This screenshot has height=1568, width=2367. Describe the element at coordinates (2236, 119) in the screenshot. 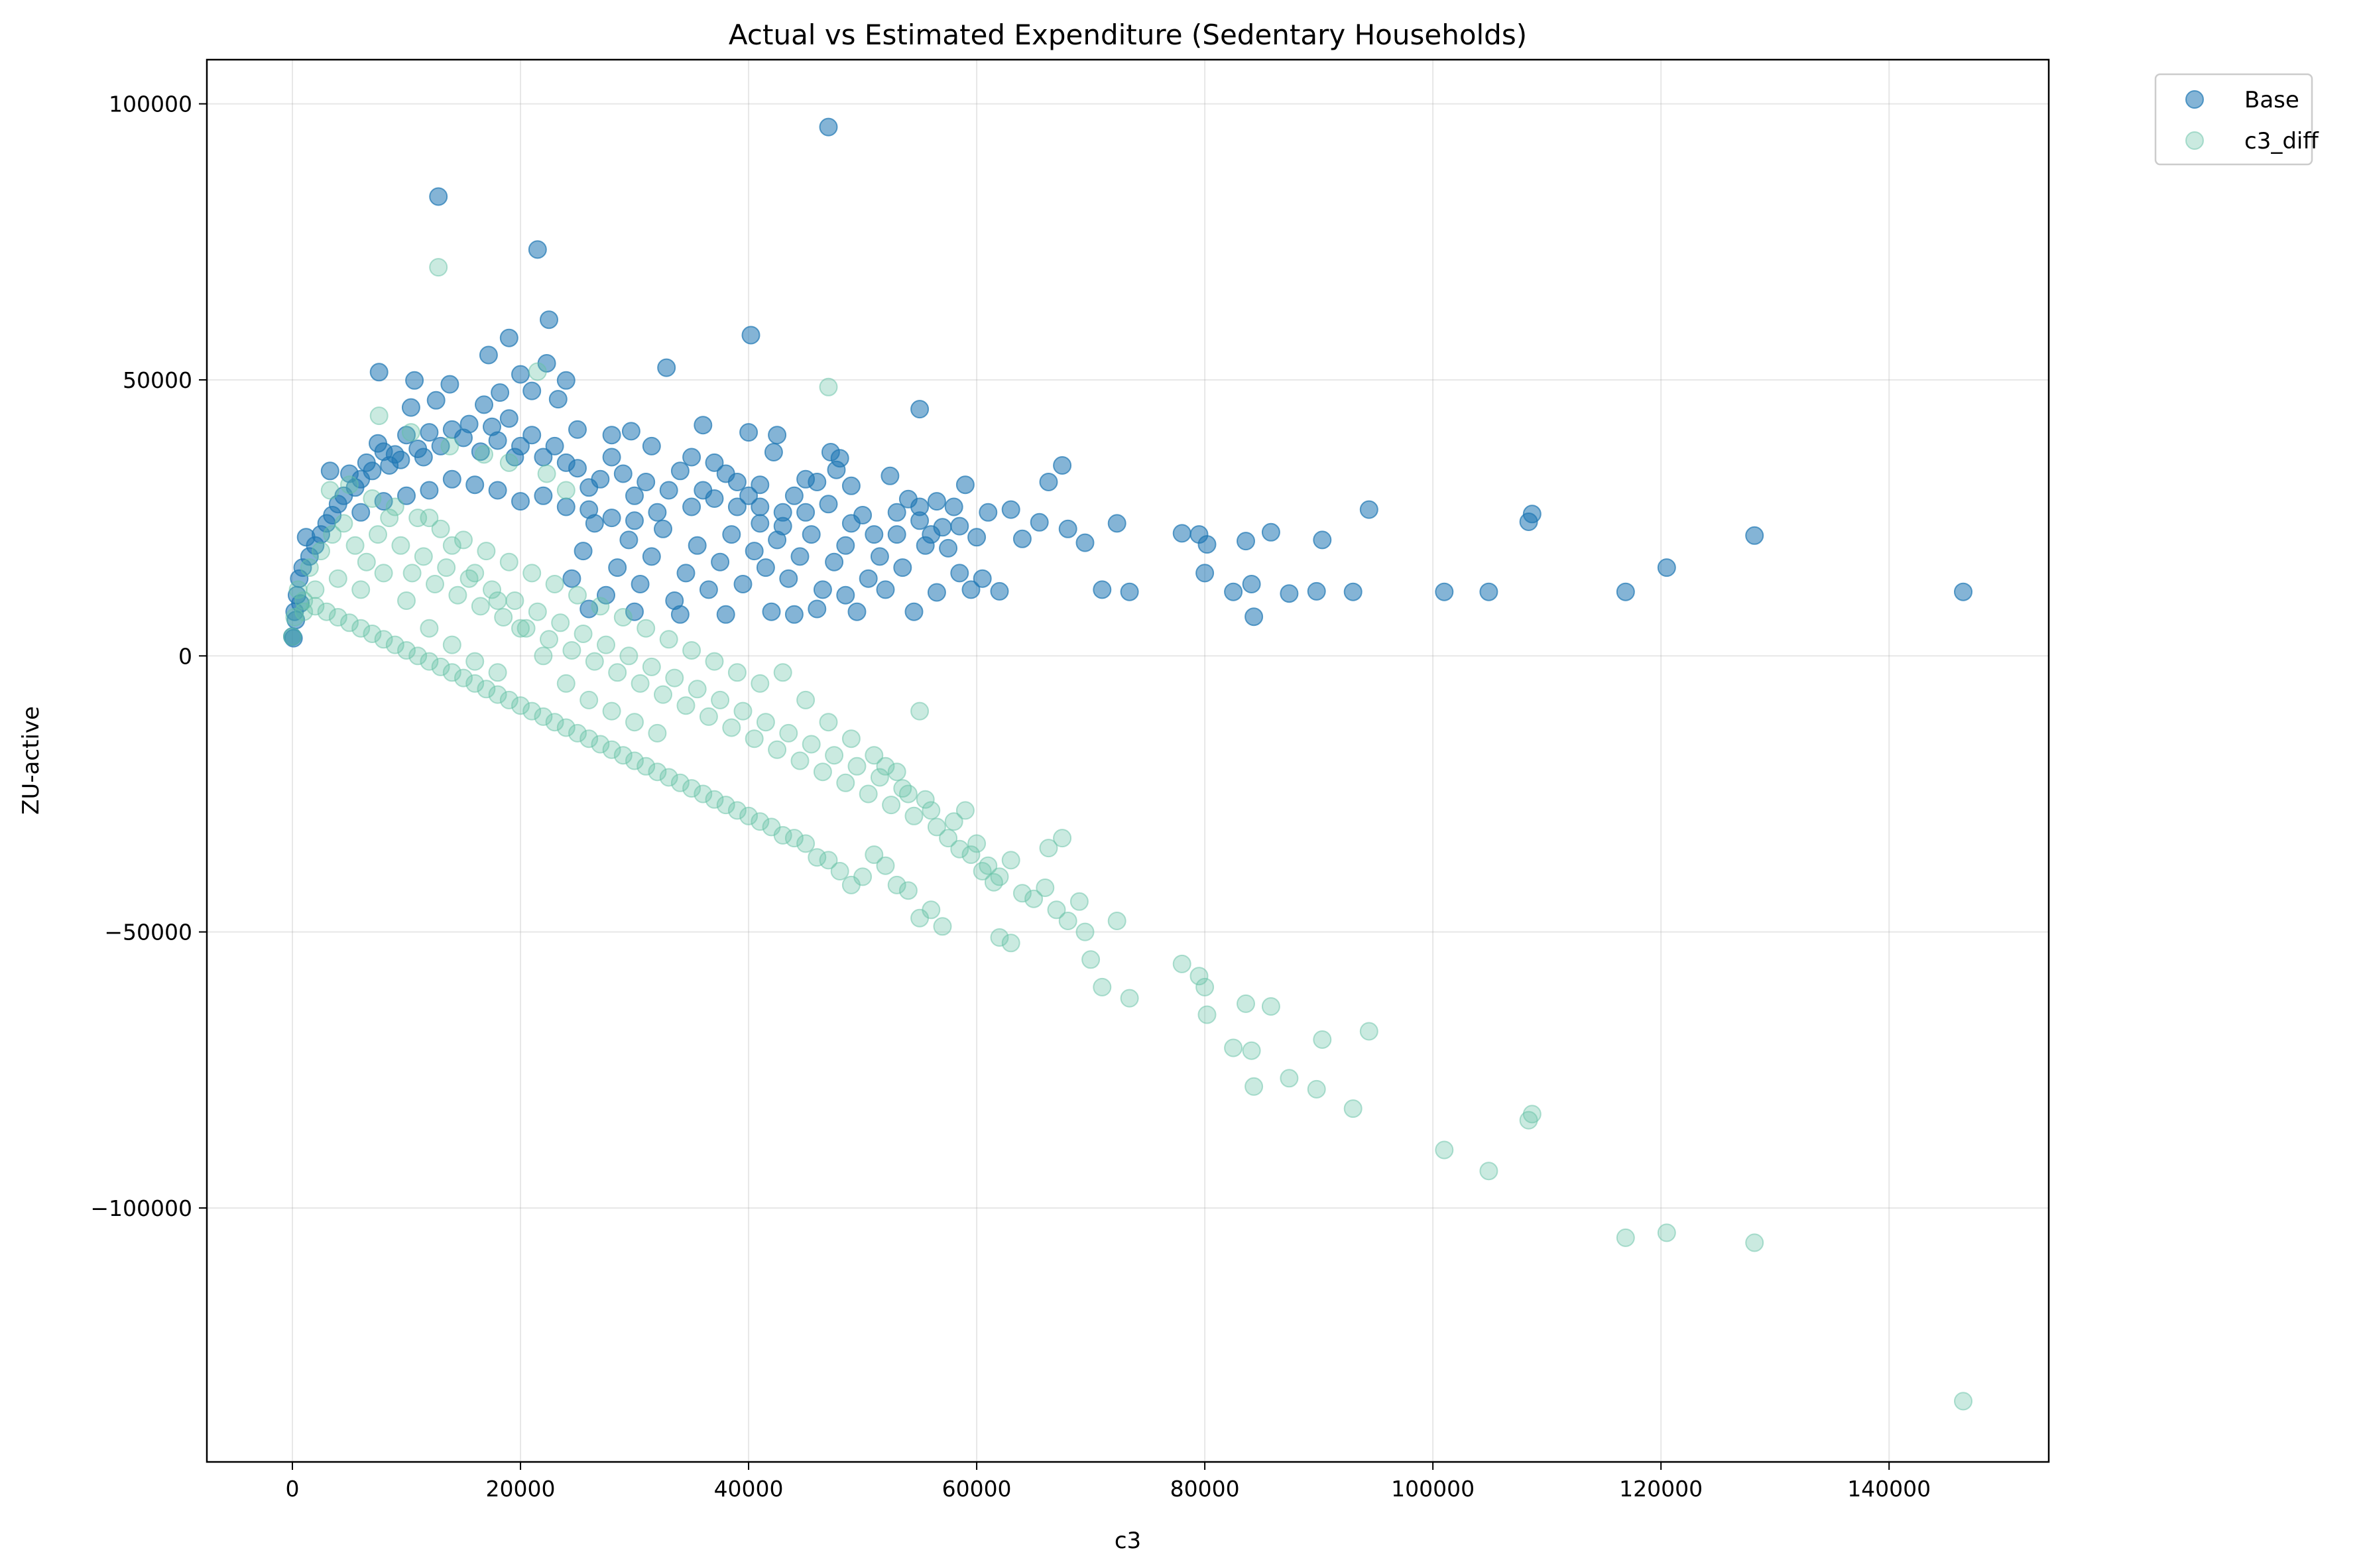

I see `legend: Base c3_diff` at that location.